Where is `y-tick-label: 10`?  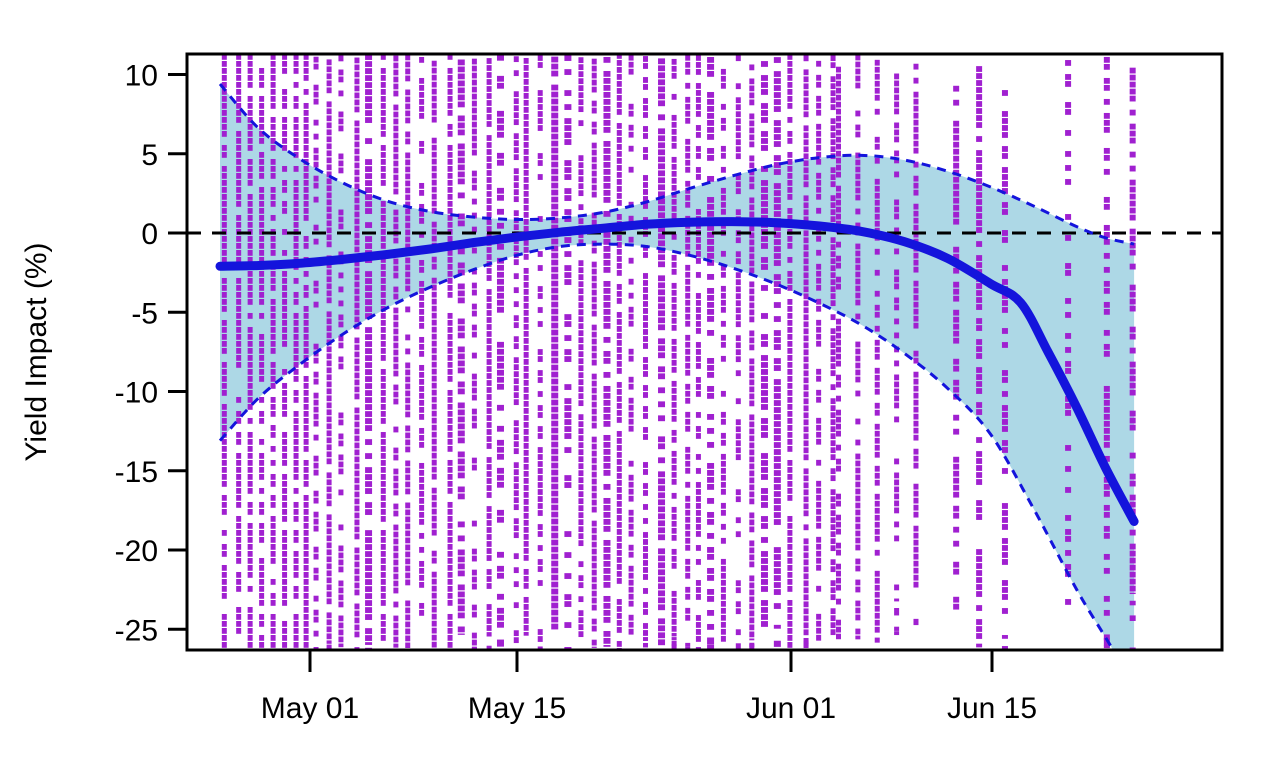 y-tick-label: 10 is located at coordinates (141, 76).